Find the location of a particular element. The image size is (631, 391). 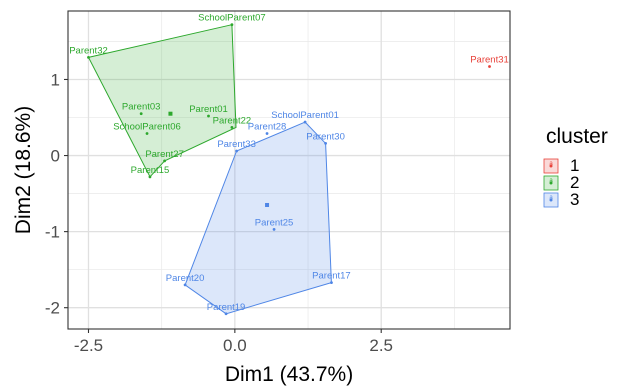

point-label: Parent32 is located at coordinates (88, 50).